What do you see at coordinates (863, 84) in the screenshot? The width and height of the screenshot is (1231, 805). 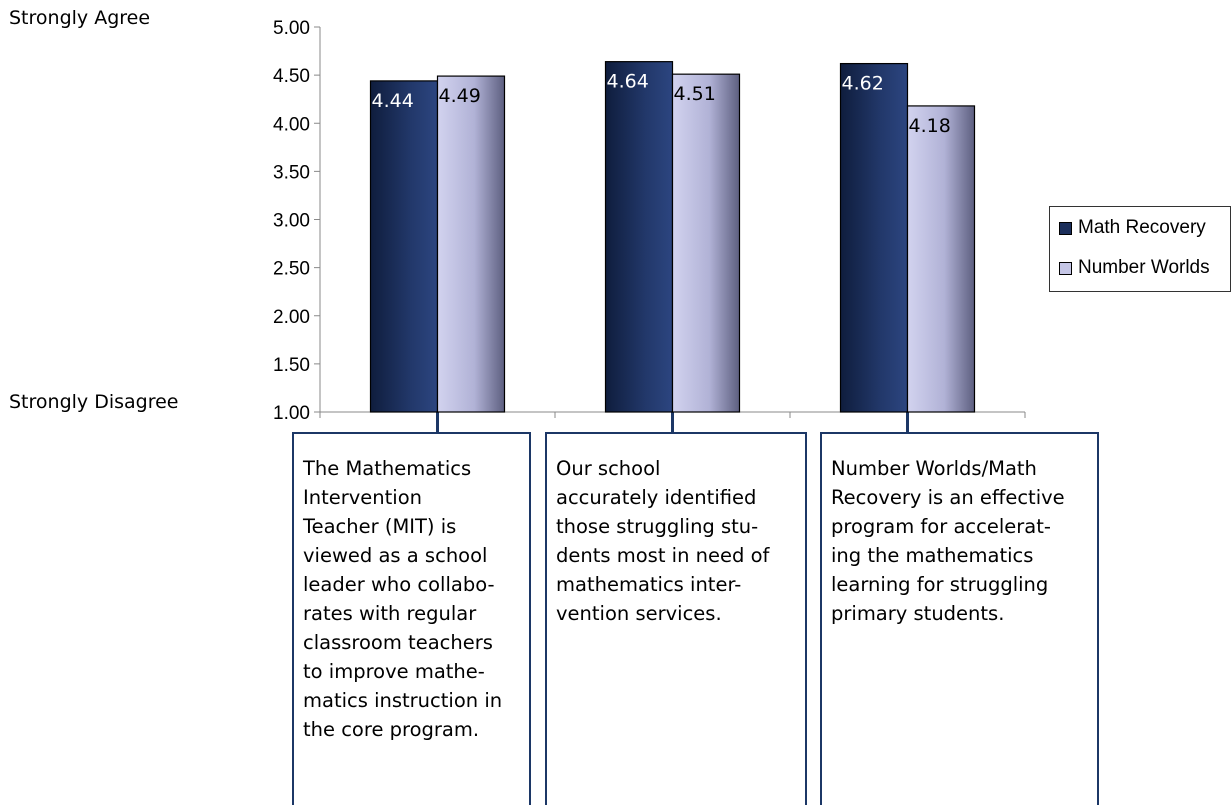 I see `data-label-math-recovery: 4.62` at bounding box center [863, 84].